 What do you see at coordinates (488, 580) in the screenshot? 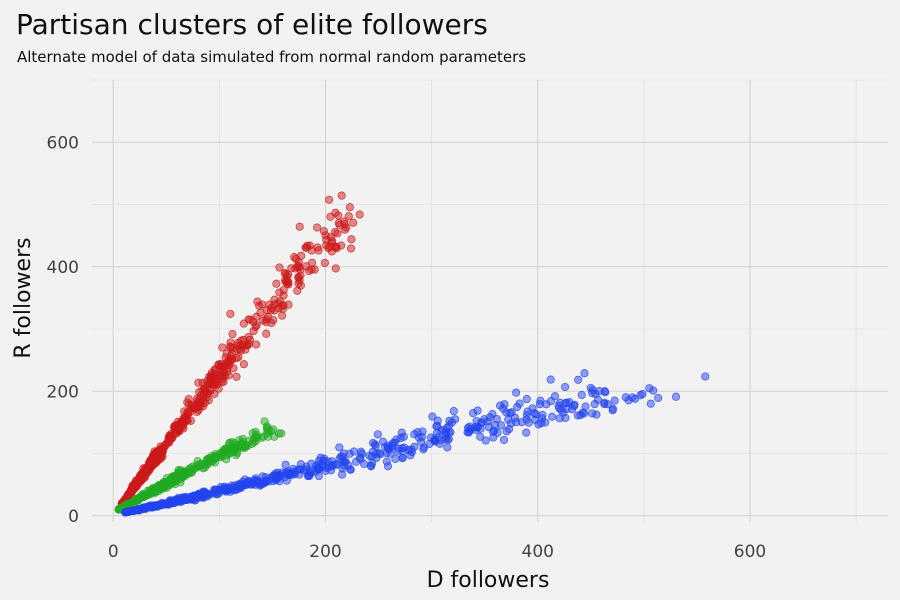
I see `x-axis-label: D followers` at bounding box center [488, 580].